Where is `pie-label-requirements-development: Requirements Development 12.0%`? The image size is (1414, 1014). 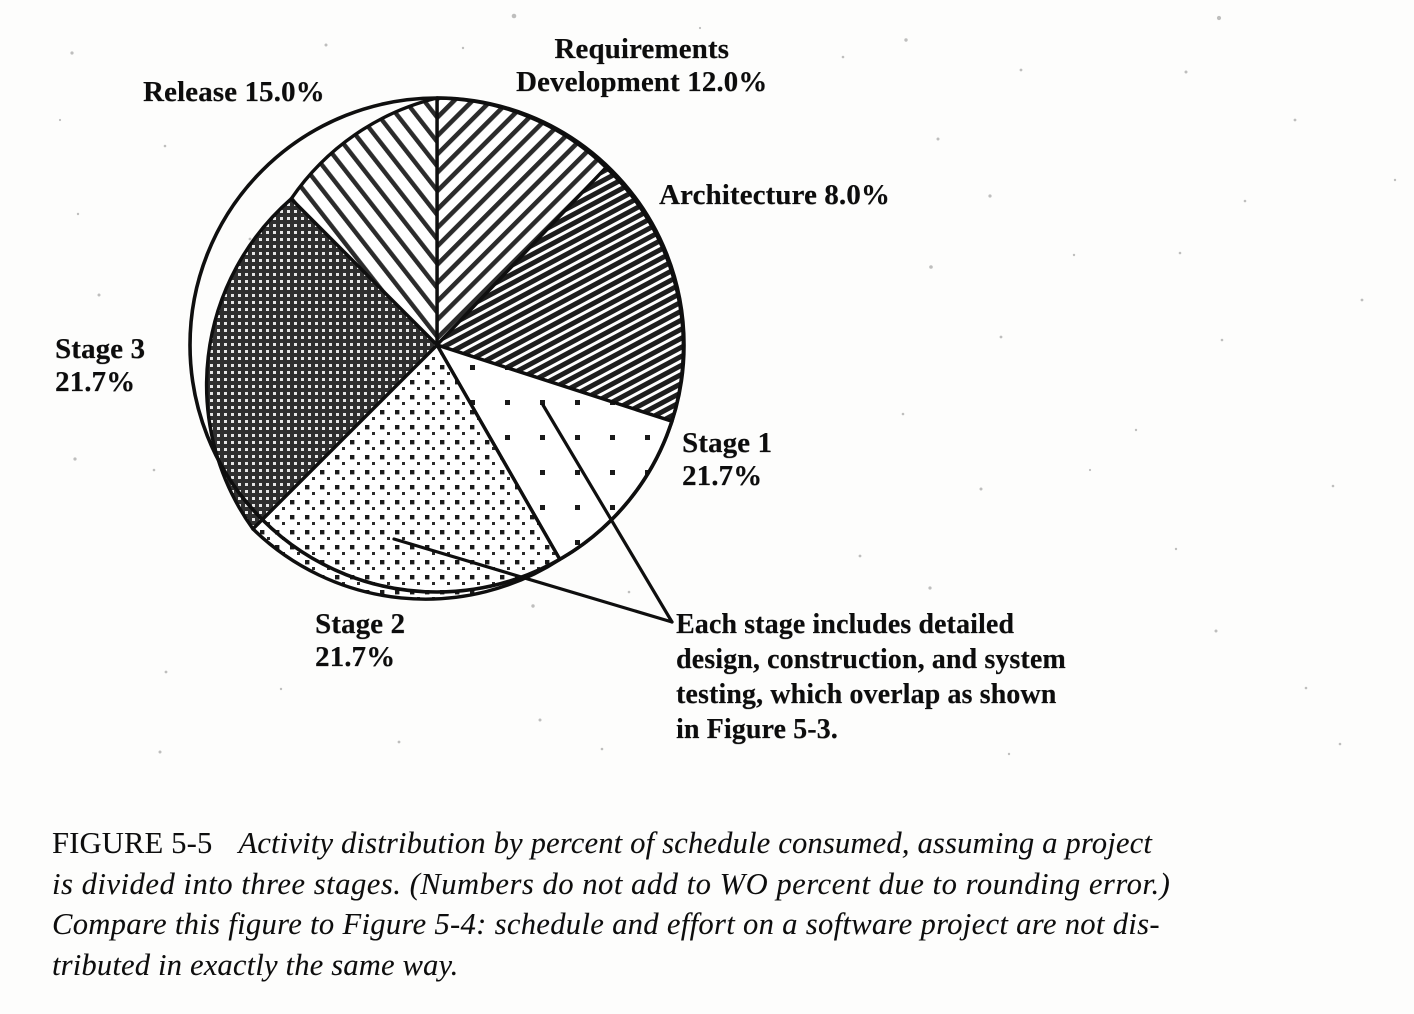 pie-label-requirements-development: Requirements Development 12.0% is located at coordinates (642, 66).